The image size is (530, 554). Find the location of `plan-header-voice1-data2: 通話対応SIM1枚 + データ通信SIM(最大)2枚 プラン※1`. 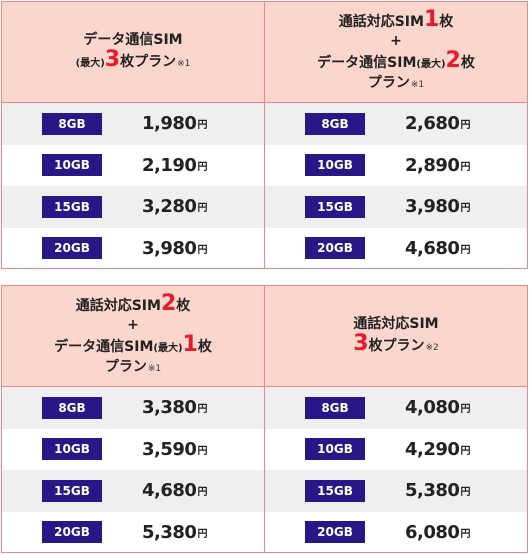

plan-header-voice1-data2: 通話対応SIM1枚 + データ通信SIM(最大)2枚 プラン※1 is located at coordinates (395, 52).